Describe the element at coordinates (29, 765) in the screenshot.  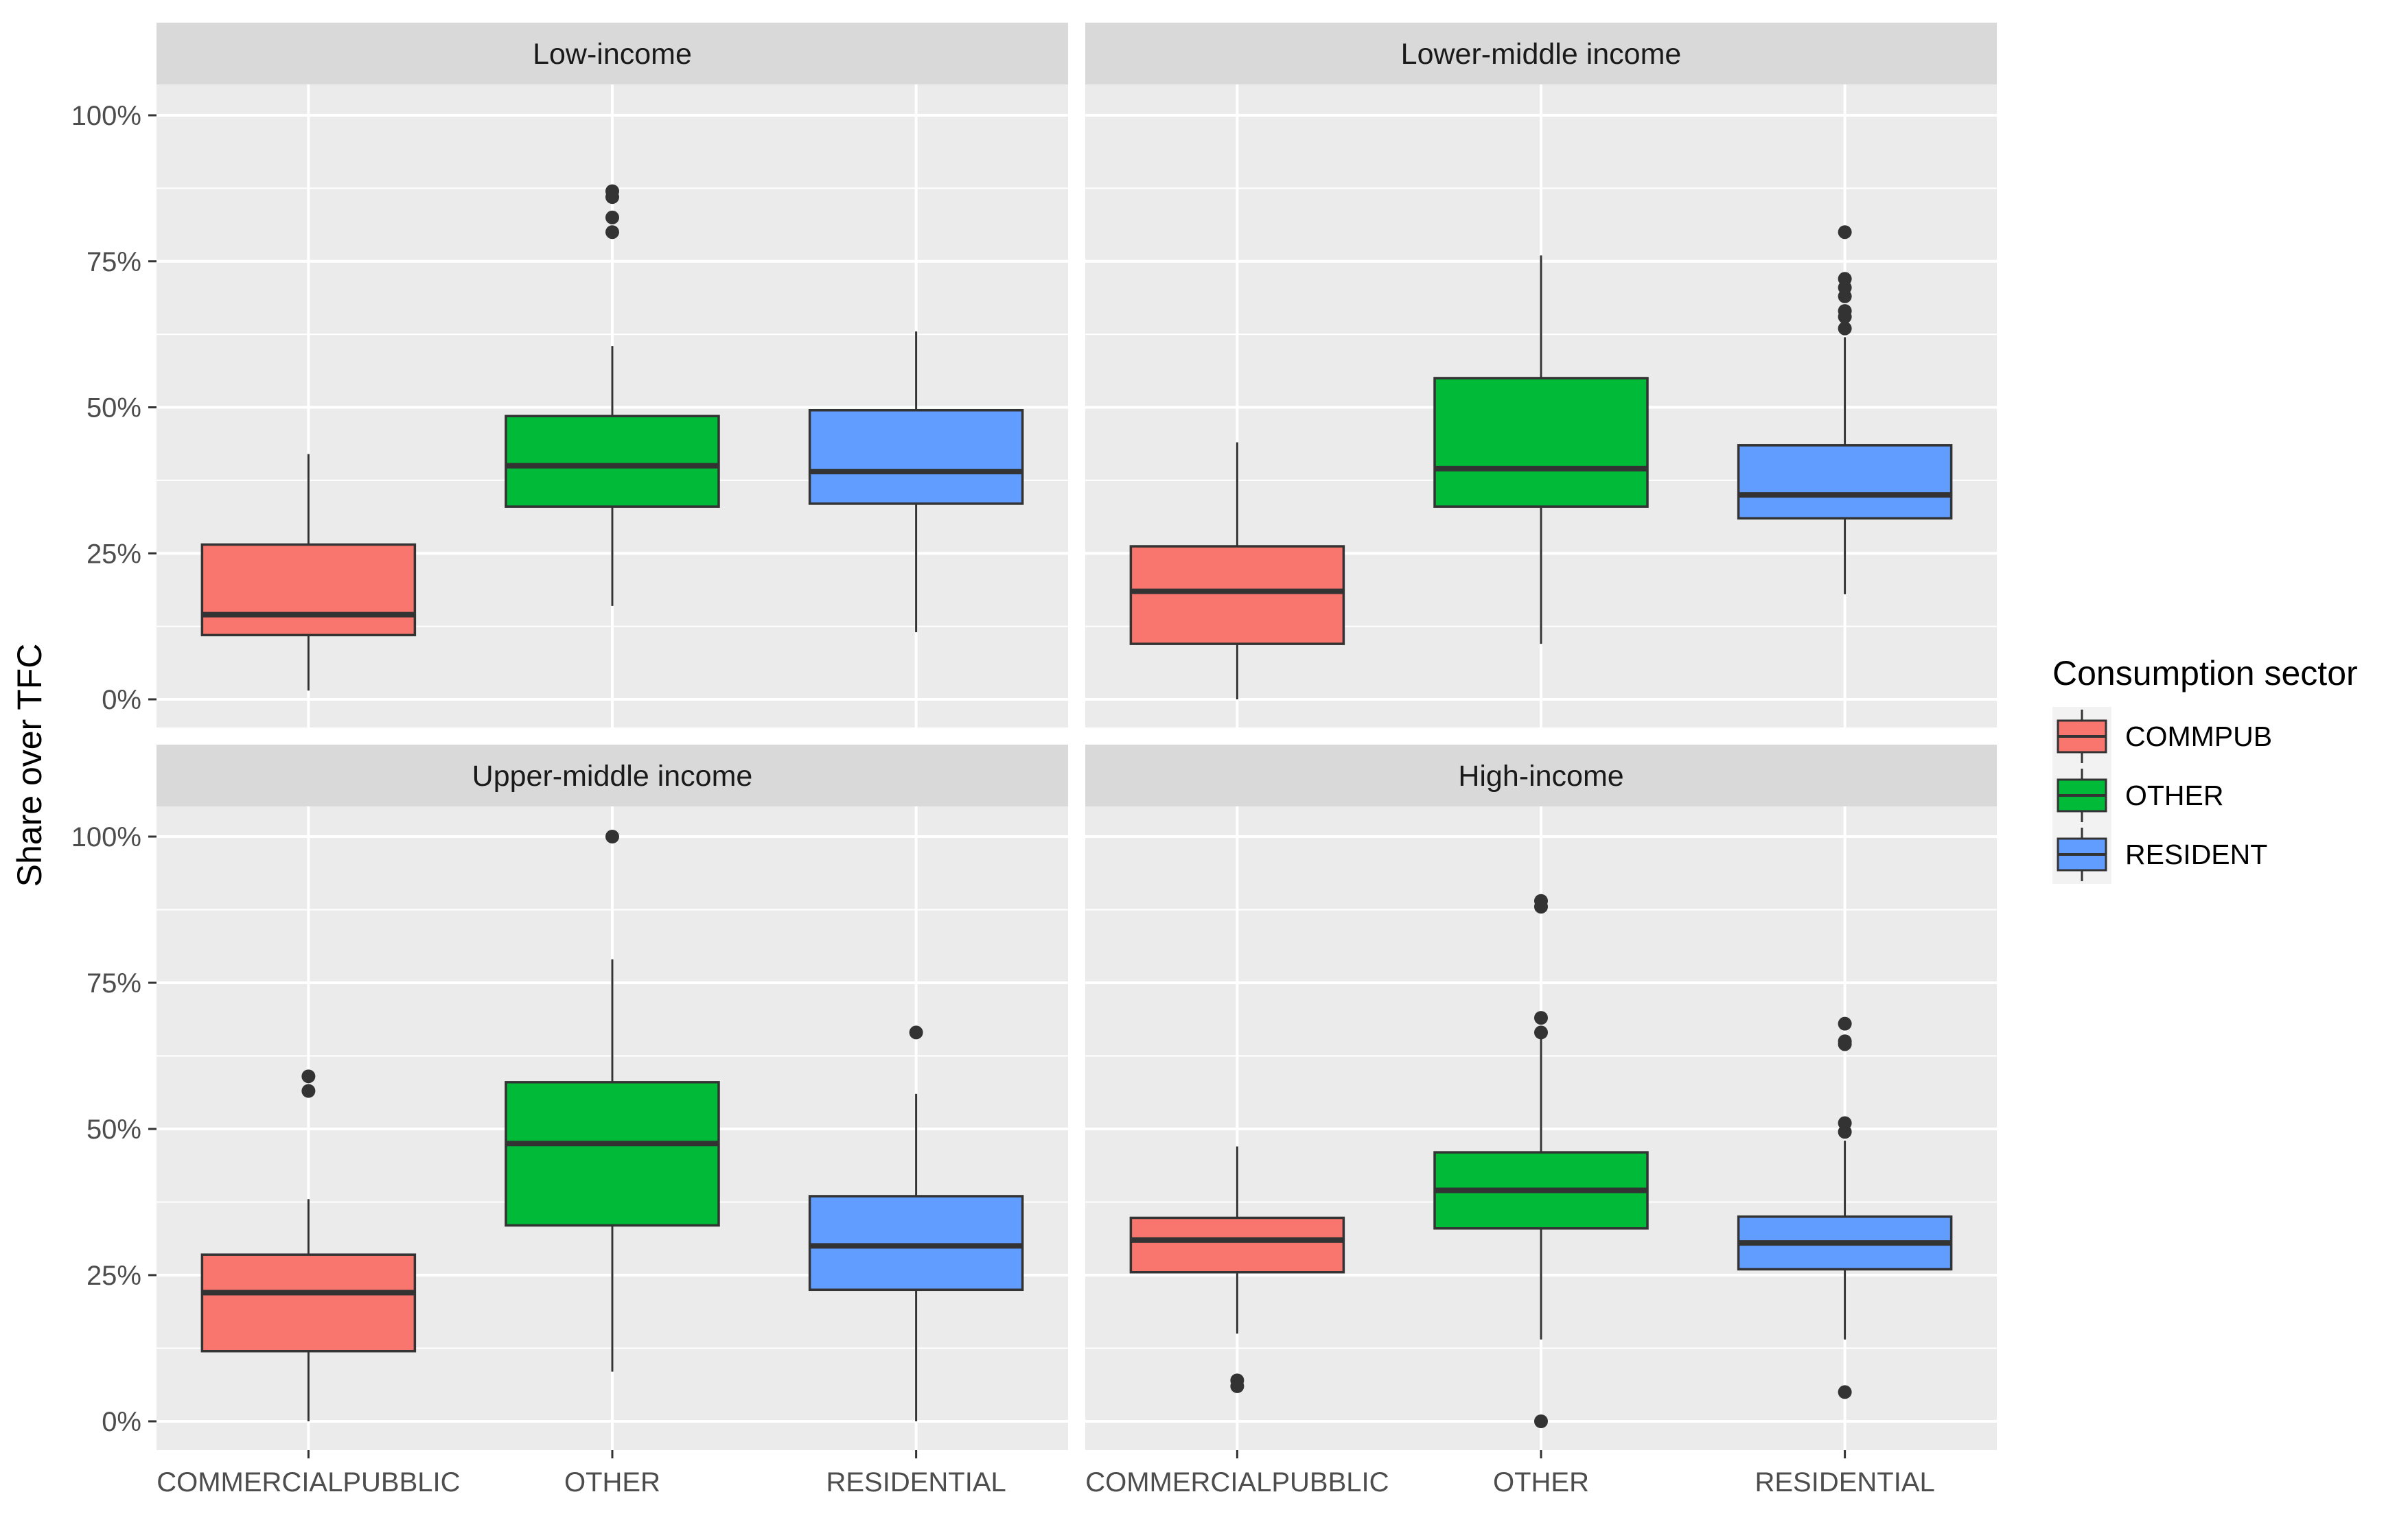
I see `y-axis-title: Share over TFC` at that location.